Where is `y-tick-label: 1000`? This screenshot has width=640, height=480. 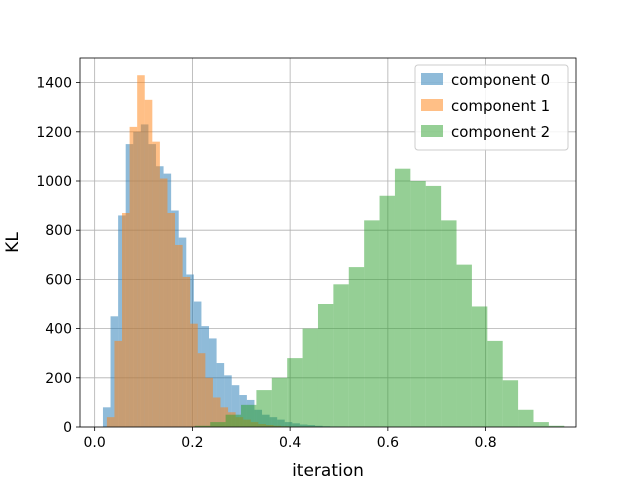 y-tick-label: 1000 is located at coordinates (54, 182).